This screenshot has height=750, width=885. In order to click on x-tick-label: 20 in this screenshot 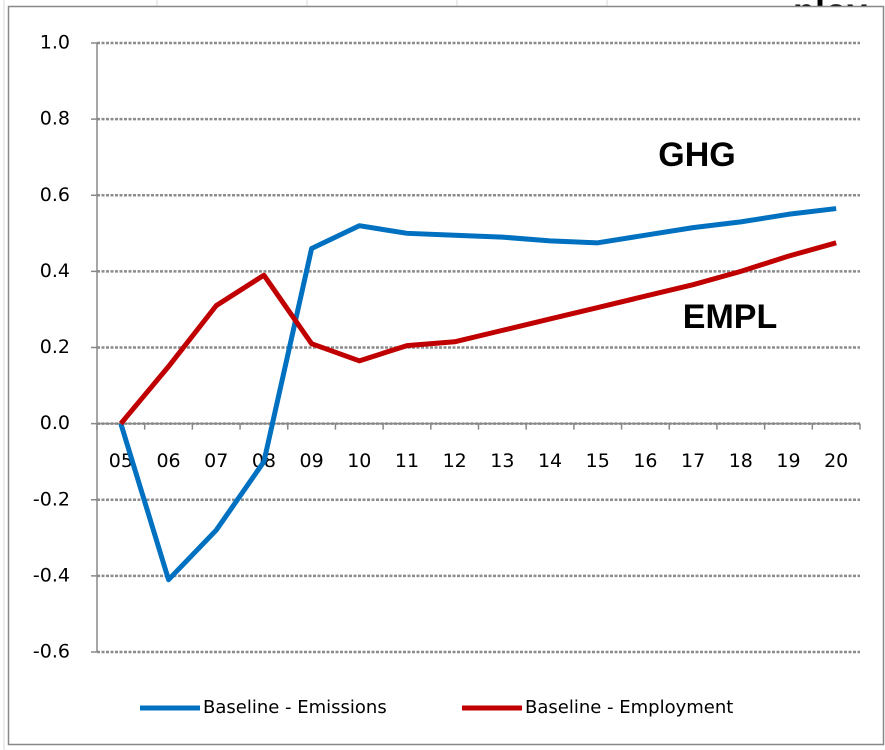, I will do `click(836, 461)`.